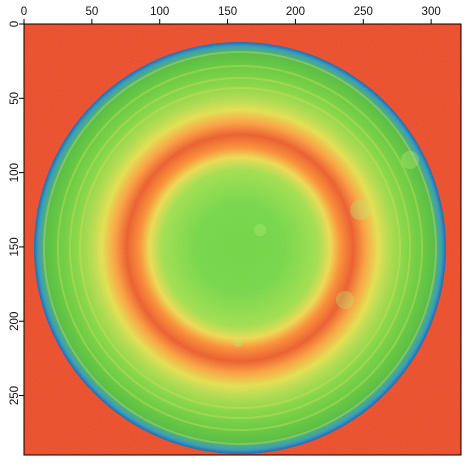 The width and height of the screenshot is (474, 474). What do you see at coordinates (363, 12) in the screenshot?
I see `x-tick-label: 250` at bounding box center [363, 12].